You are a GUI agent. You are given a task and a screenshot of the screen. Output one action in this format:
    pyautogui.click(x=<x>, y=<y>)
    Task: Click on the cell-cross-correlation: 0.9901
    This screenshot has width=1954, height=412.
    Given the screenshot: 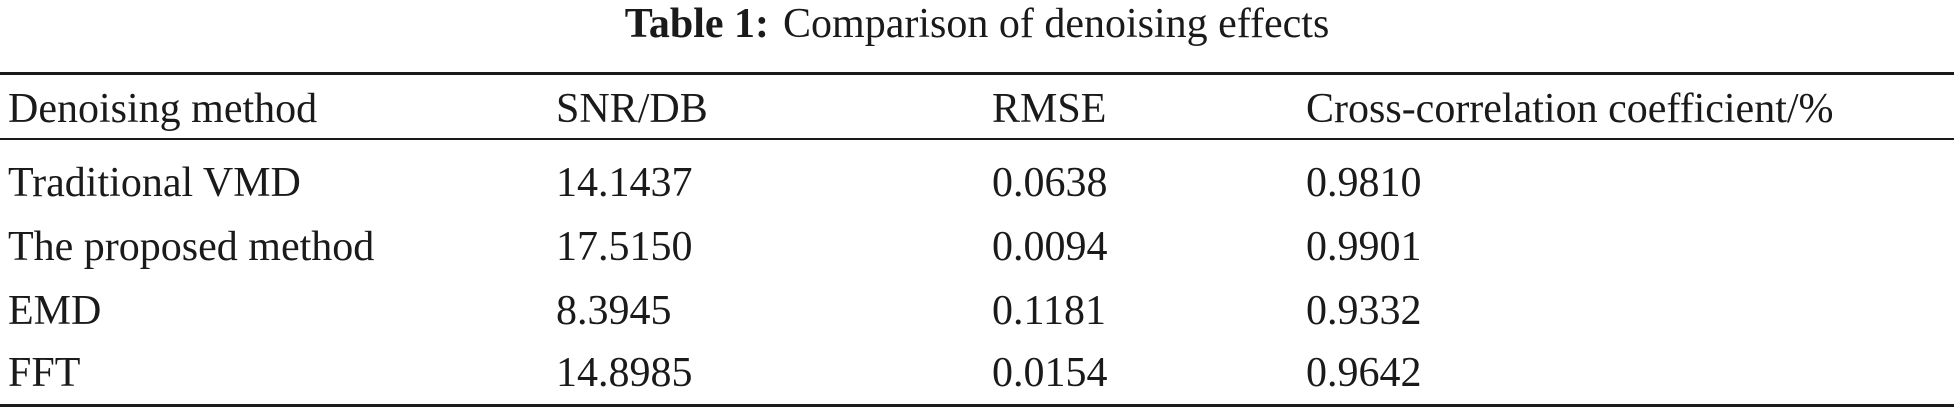 What is the action you would take?
    pyautogui.click(x=1364, y=247)
    